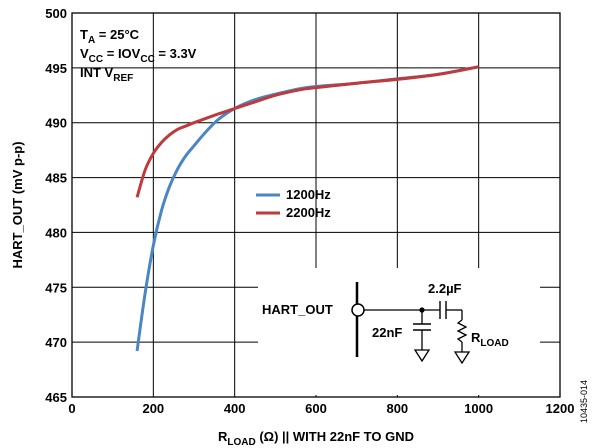 The height and width of the screenshot is (448, 592). What do you see at coordinates (56, 205) in the screenshot?
I see `y-tick-labels: 465 470 475 480 485 490 495 500` at bounding box center [56, 205].